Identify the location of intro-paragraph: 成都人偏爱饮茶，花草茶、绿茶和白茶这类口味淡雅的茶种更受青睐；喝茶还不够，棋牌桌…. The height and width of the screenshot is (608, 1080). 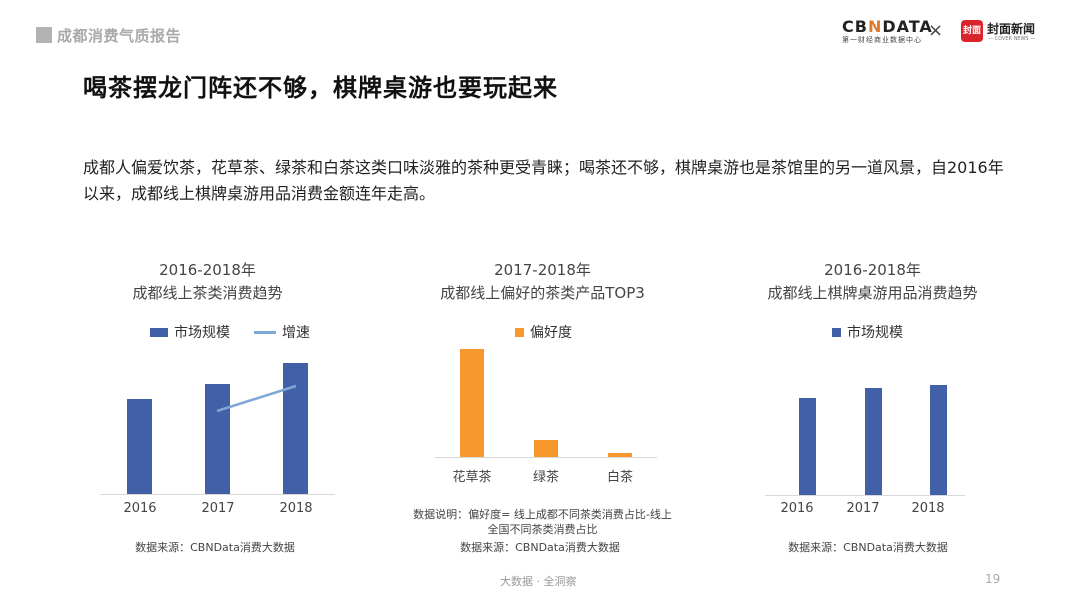
(543, 180).